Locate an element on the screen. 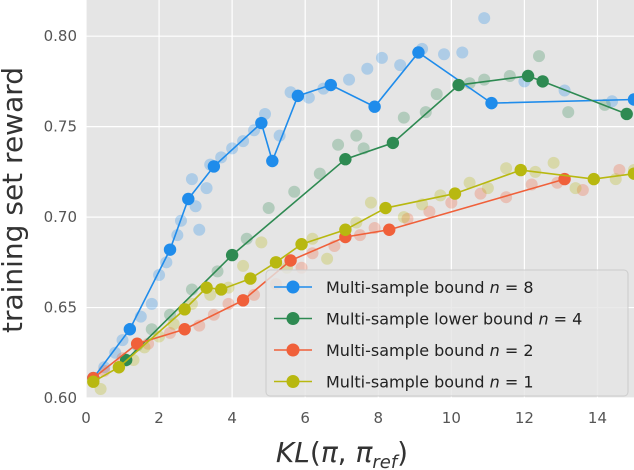 The height and width of the screenshot is (470, 634). legend-label: Multi-sample bound n = 1 is located at coordinates (430, 382).